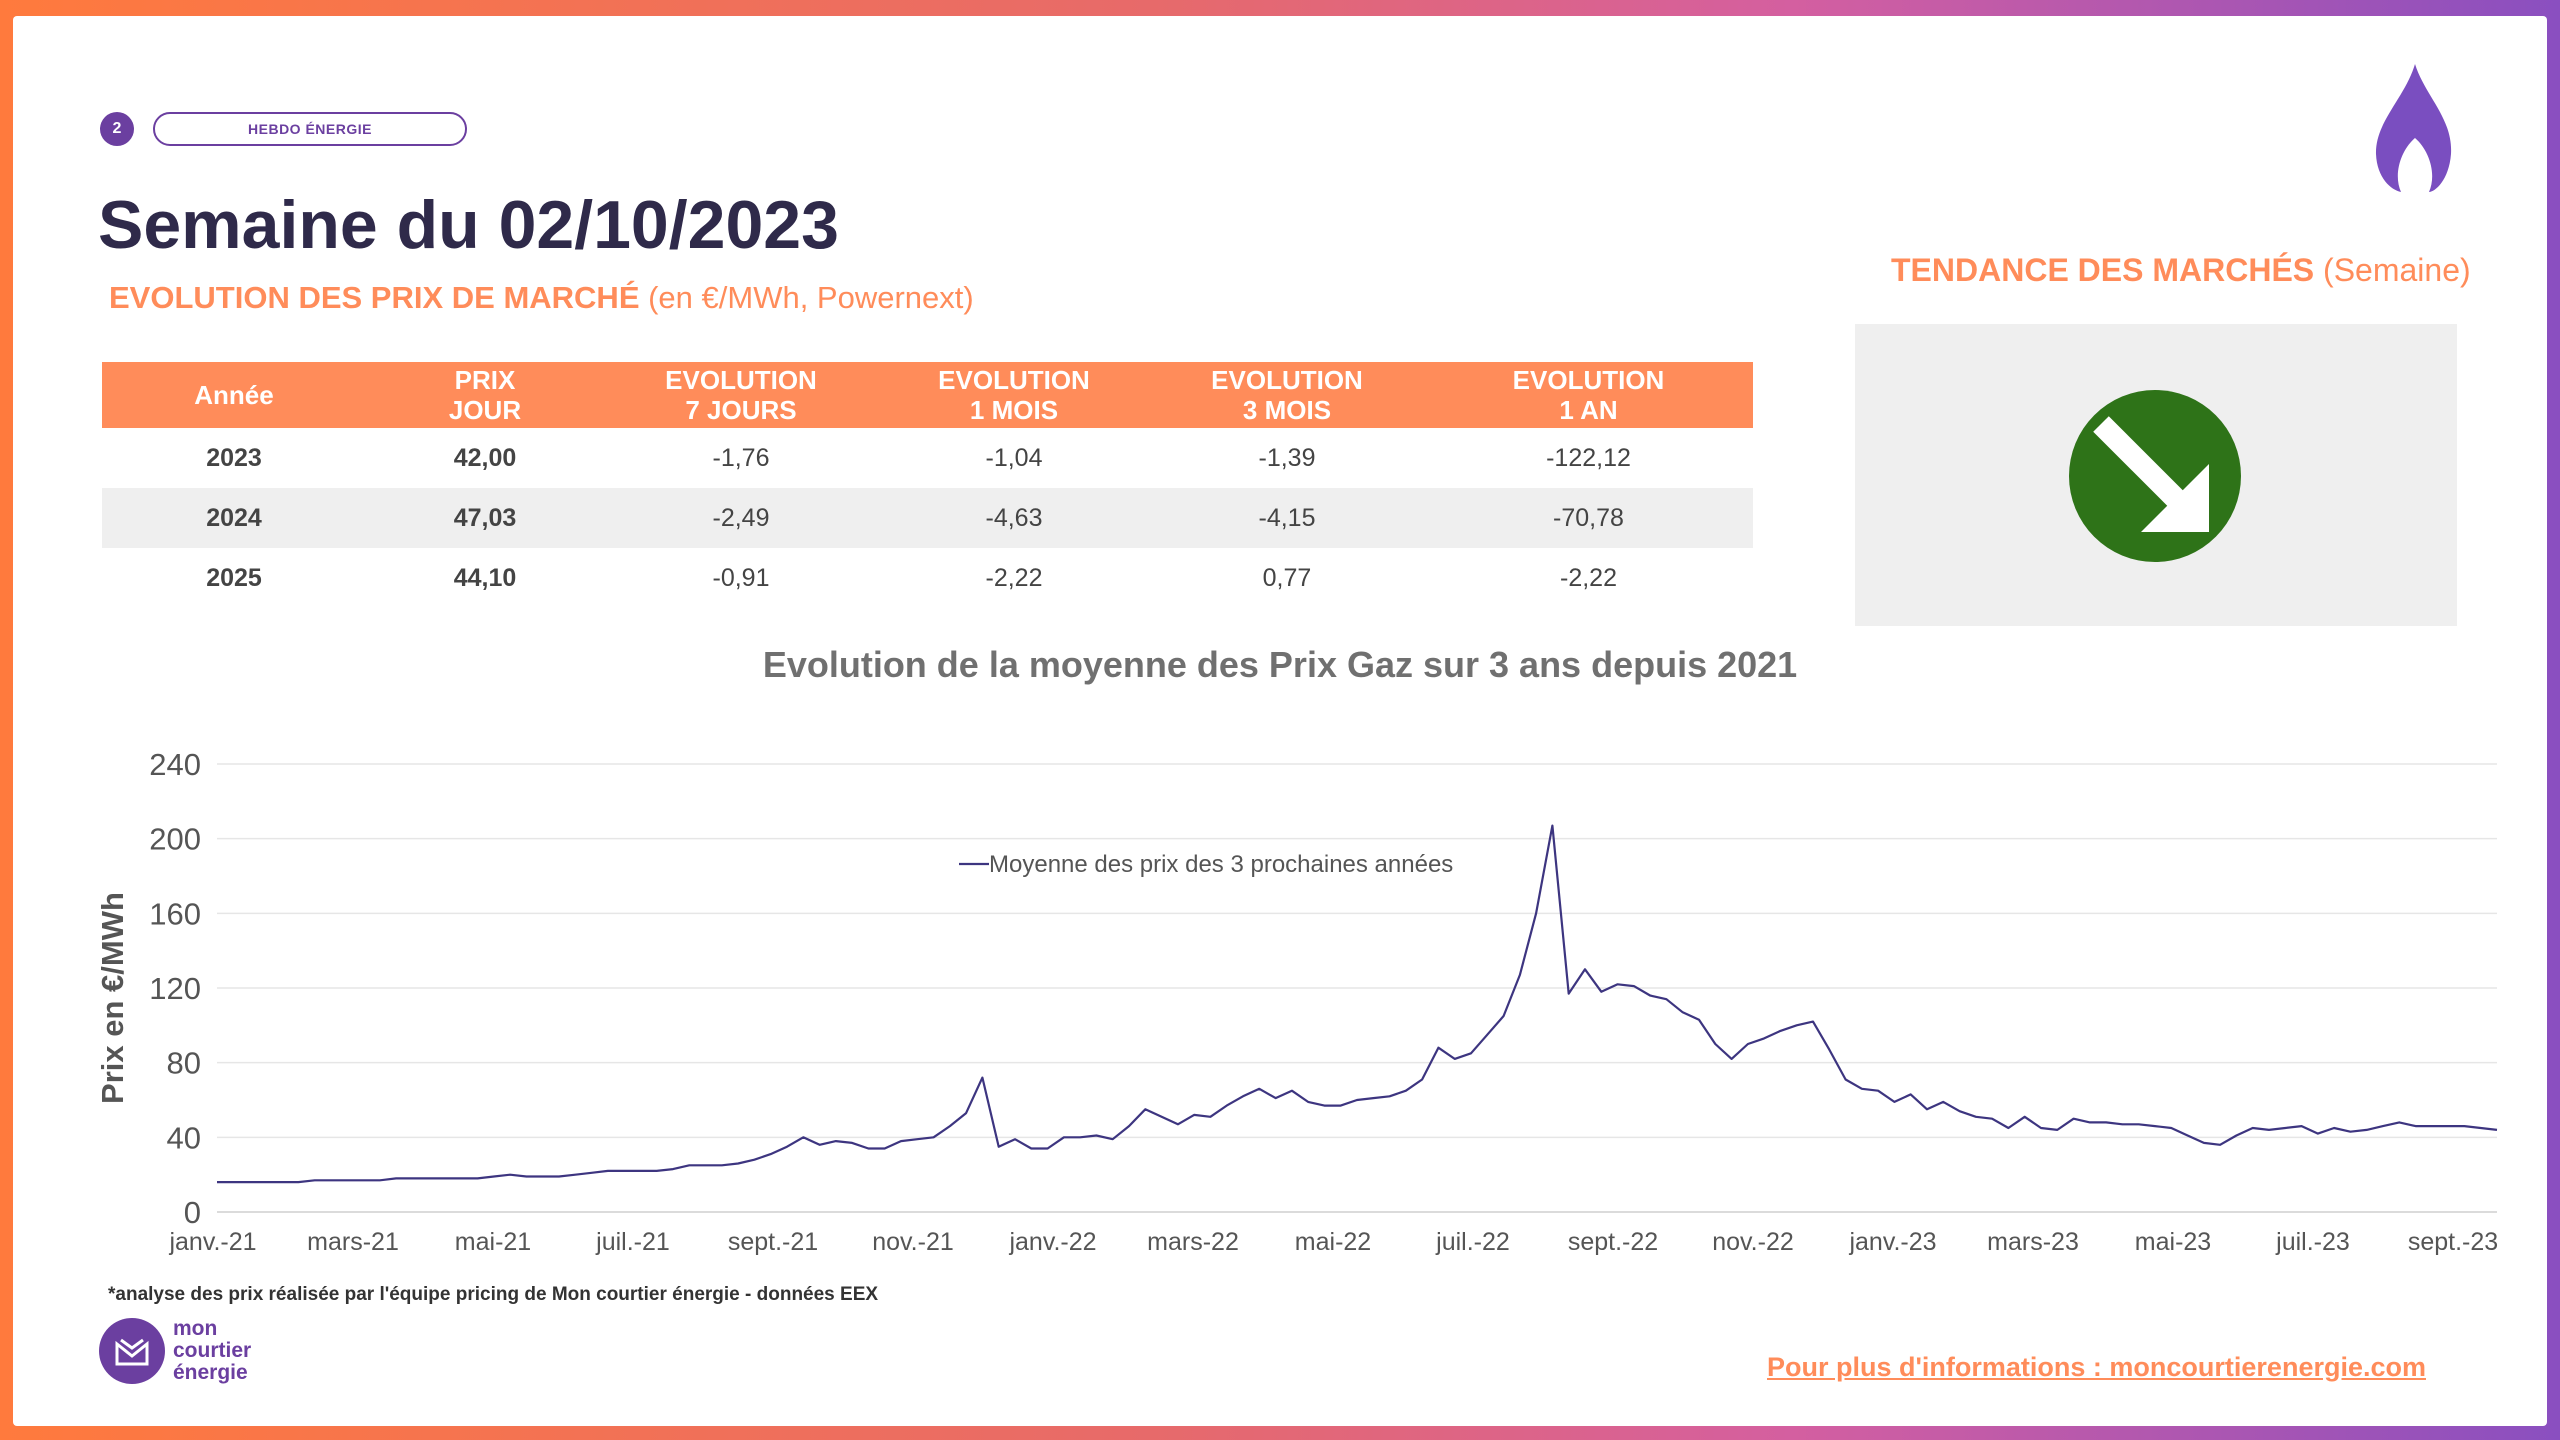 The width and height of the screenshot is (2560, 1440). Describe the element at coordinates (1287, 395) in the screenshot. I see `col-header-3m: EVOLUTION 3 MOIS` at that location.